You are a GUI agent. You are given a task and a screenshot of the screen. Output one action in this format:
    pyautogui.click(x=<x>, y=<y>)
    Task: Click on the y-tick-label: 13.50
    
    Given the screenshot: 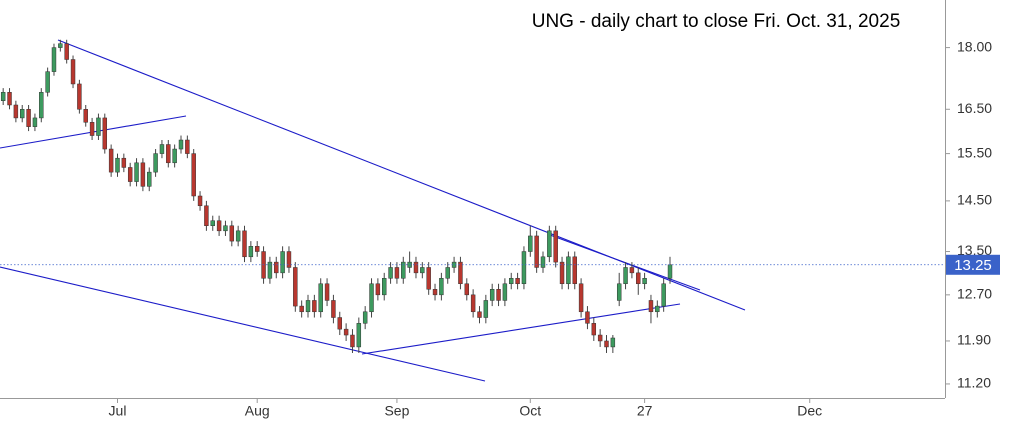 What is the action you would take?
    pyautogui.click(x=974, y=250)
    